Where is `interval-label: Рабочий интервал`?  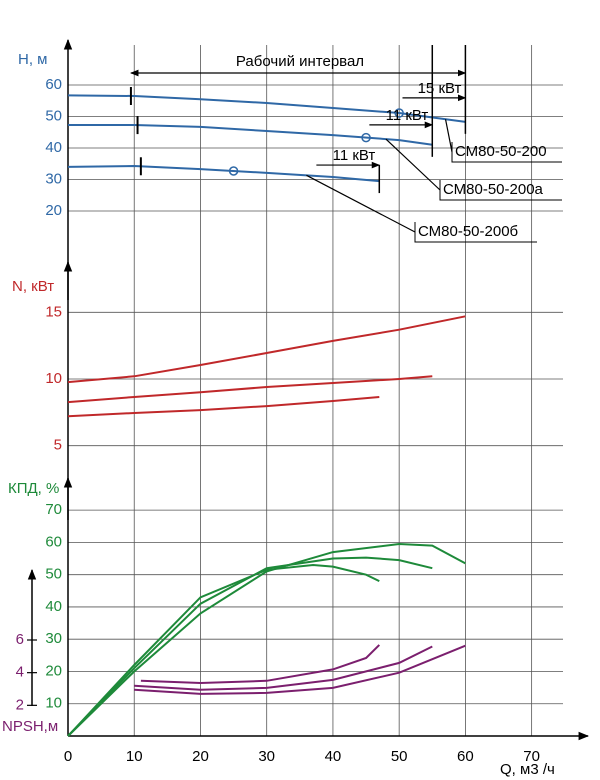 interval-label: Рабочий интервал is located at coordinates (300, 61).